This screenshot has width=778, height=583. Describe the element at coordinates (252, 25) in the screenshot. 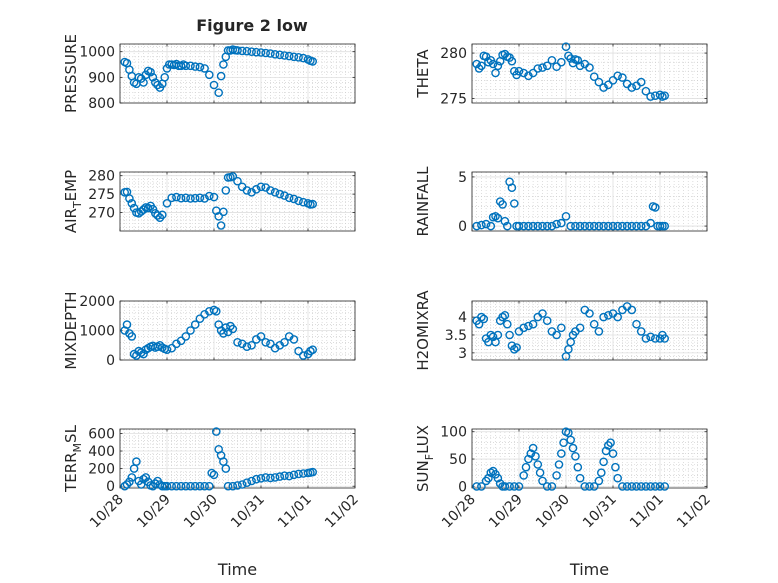

I see `figure-title: Figure 2 low` at that location.